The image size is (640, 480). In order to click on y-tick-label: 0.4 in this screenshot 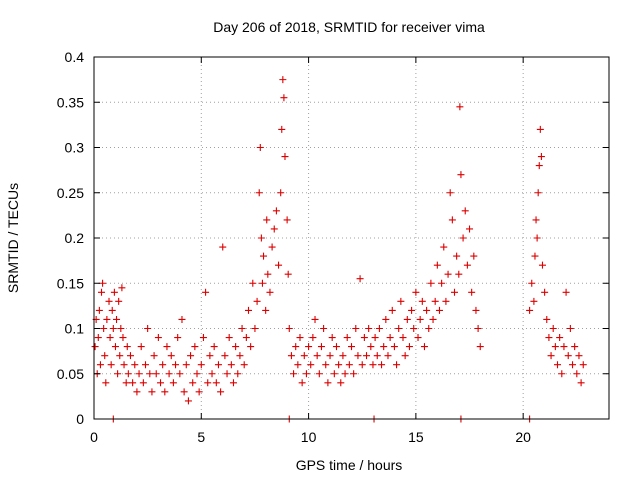, I will do `click(75, 57)`.